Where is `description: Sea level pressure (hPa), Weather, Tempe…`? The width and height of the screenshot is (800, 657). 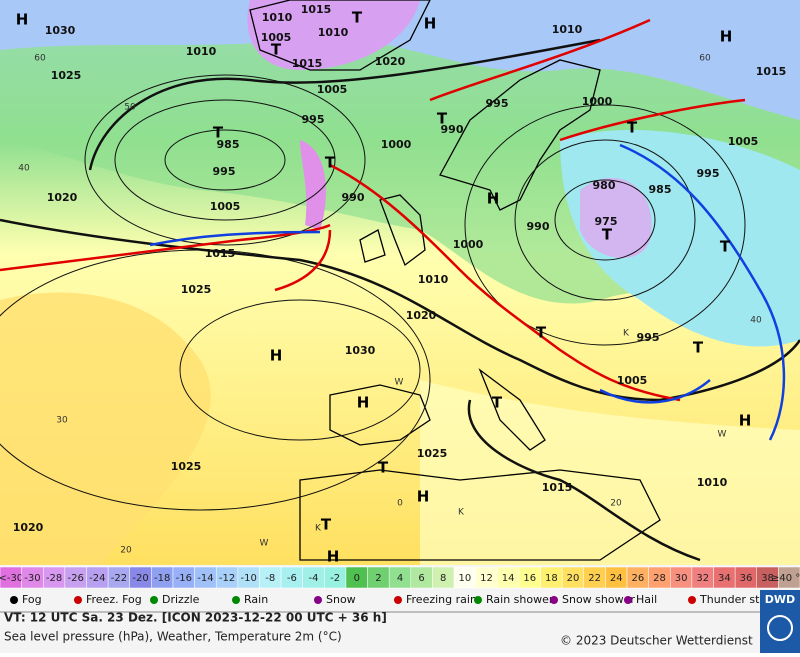 description: Sea level pressure (hPa), Weather, Tempe… is located at coordinates (173, 637).